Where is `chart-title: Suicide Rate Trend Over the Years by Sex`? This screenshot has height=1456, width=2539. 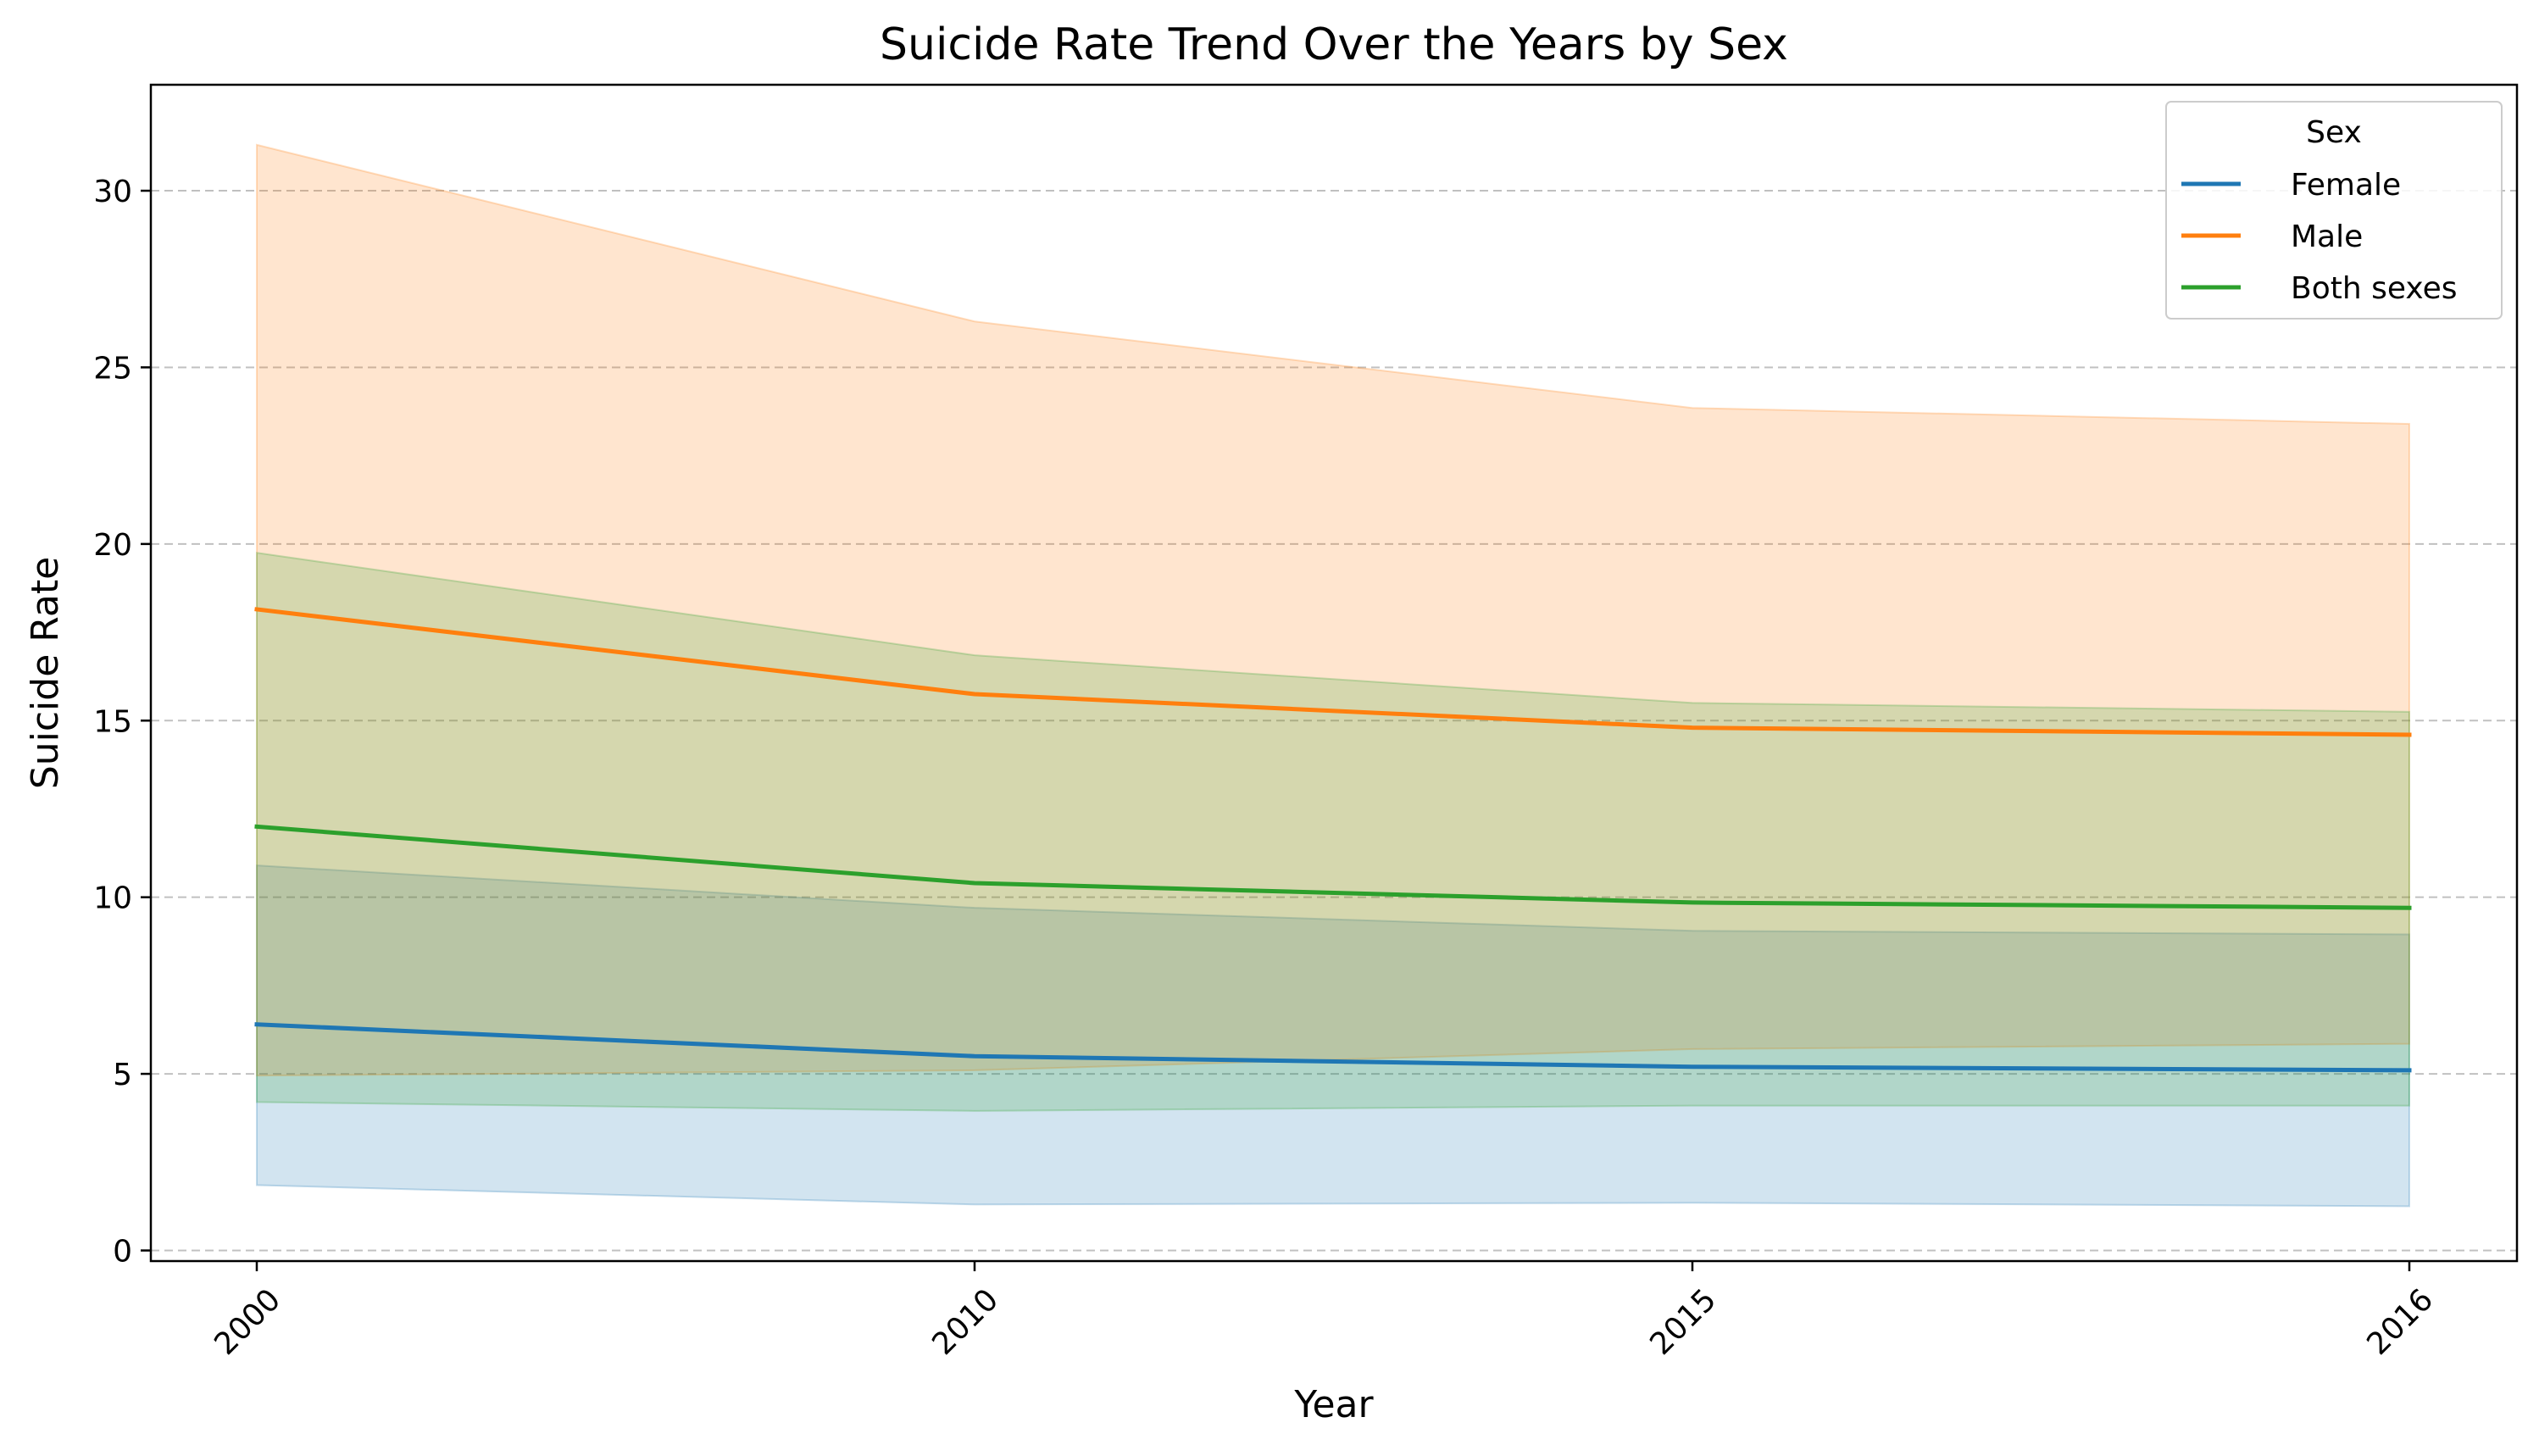 chart-title: Suicide Rate Trend Over the Years by Sex is located at coordinates (1334, 45).